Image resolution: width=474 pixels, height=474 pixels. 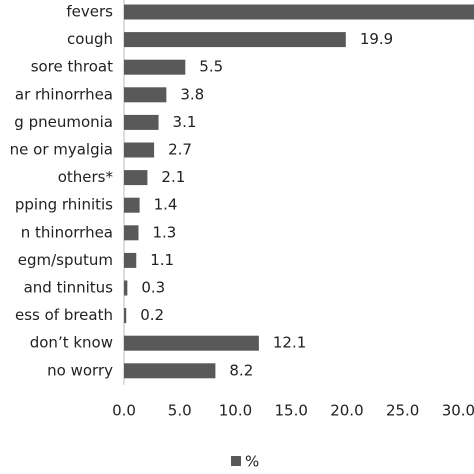 I want to click on category-label: don’t know, so click(x=71, y=343).